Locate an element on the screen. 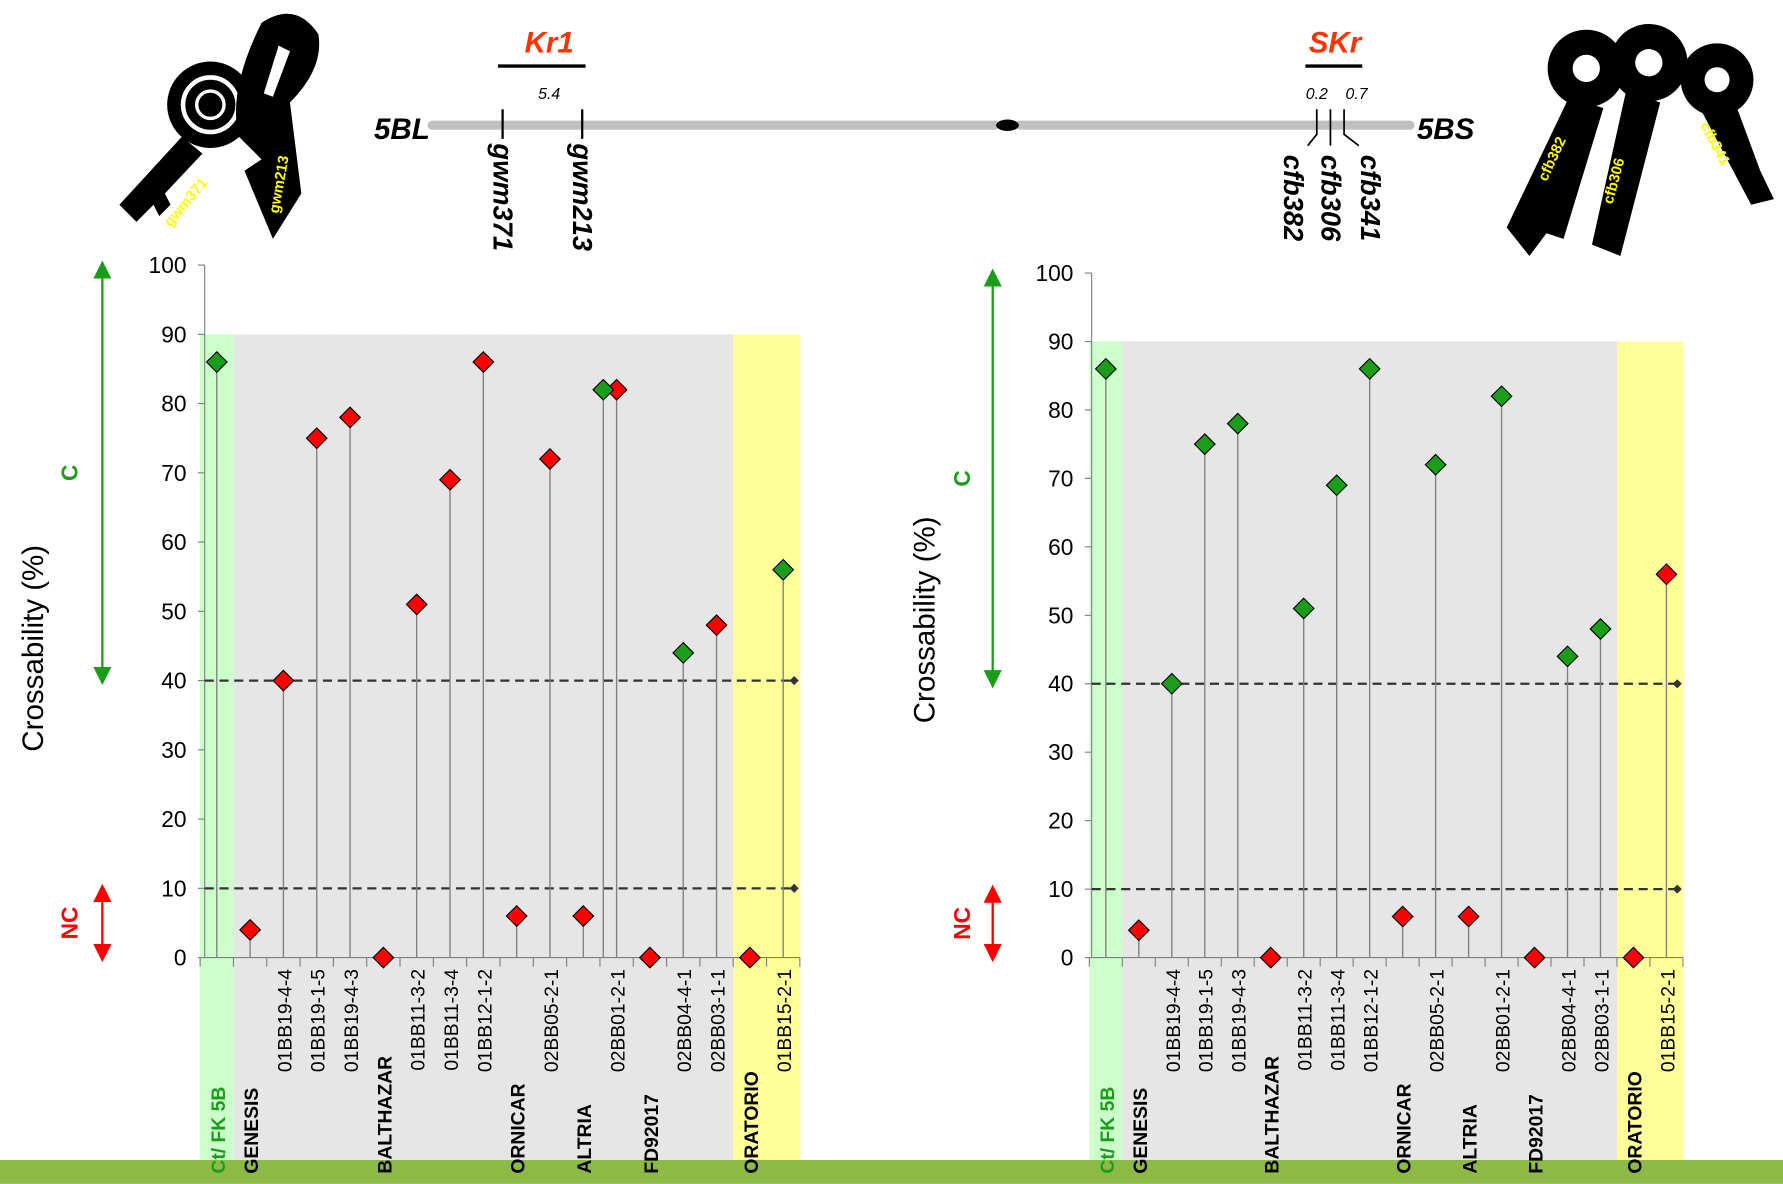 This screenshot has width=1783, height=1184. zone-label: NC is located at coordinates (962, 923).